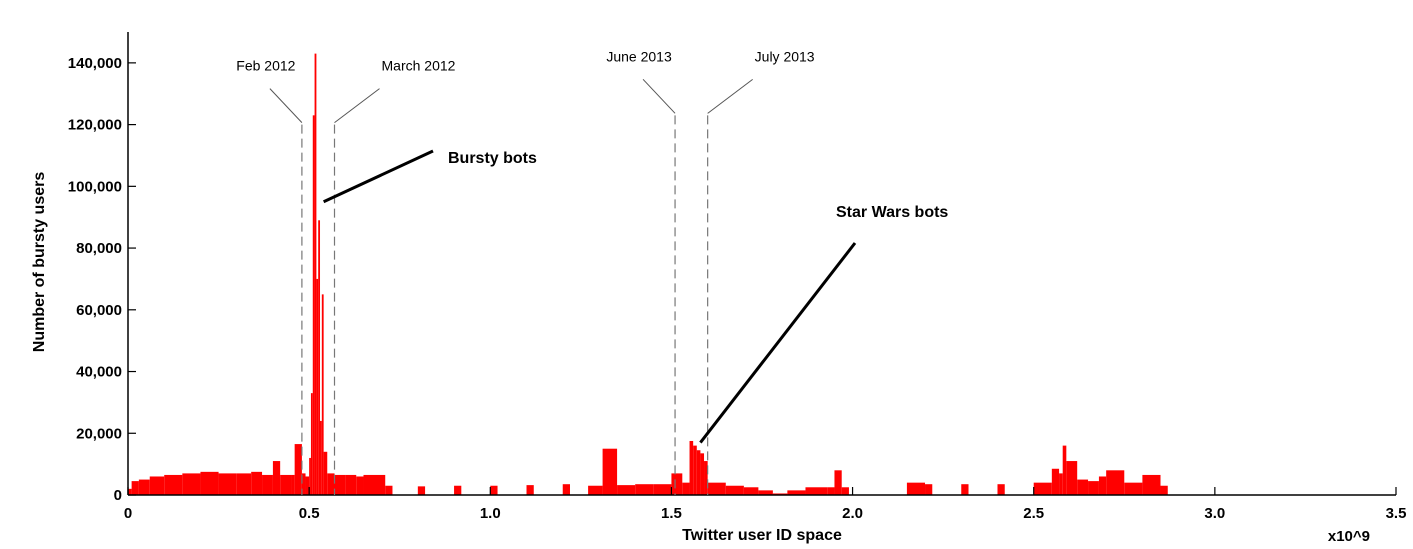 The image size is (1413, 549). What do you see at coordinates (118, 495) in the screenshot?
I see `y-tick-label: 0` at bounding box center [118, 495].